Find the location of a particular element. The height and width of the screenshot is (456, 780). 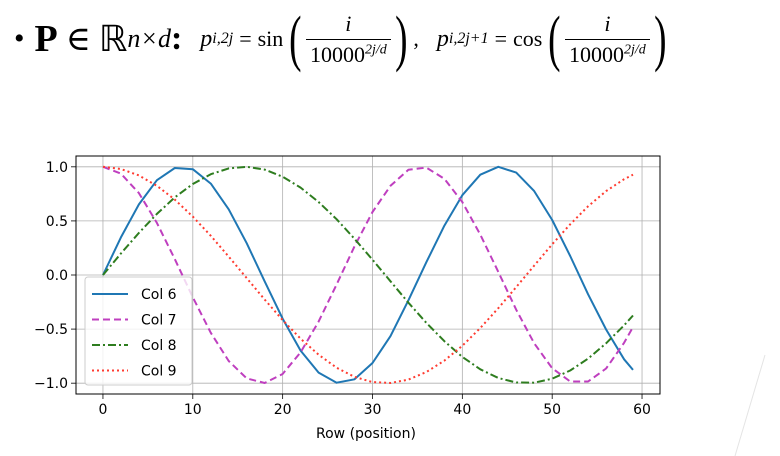

p-even: p is located at coordinates (206, 38).